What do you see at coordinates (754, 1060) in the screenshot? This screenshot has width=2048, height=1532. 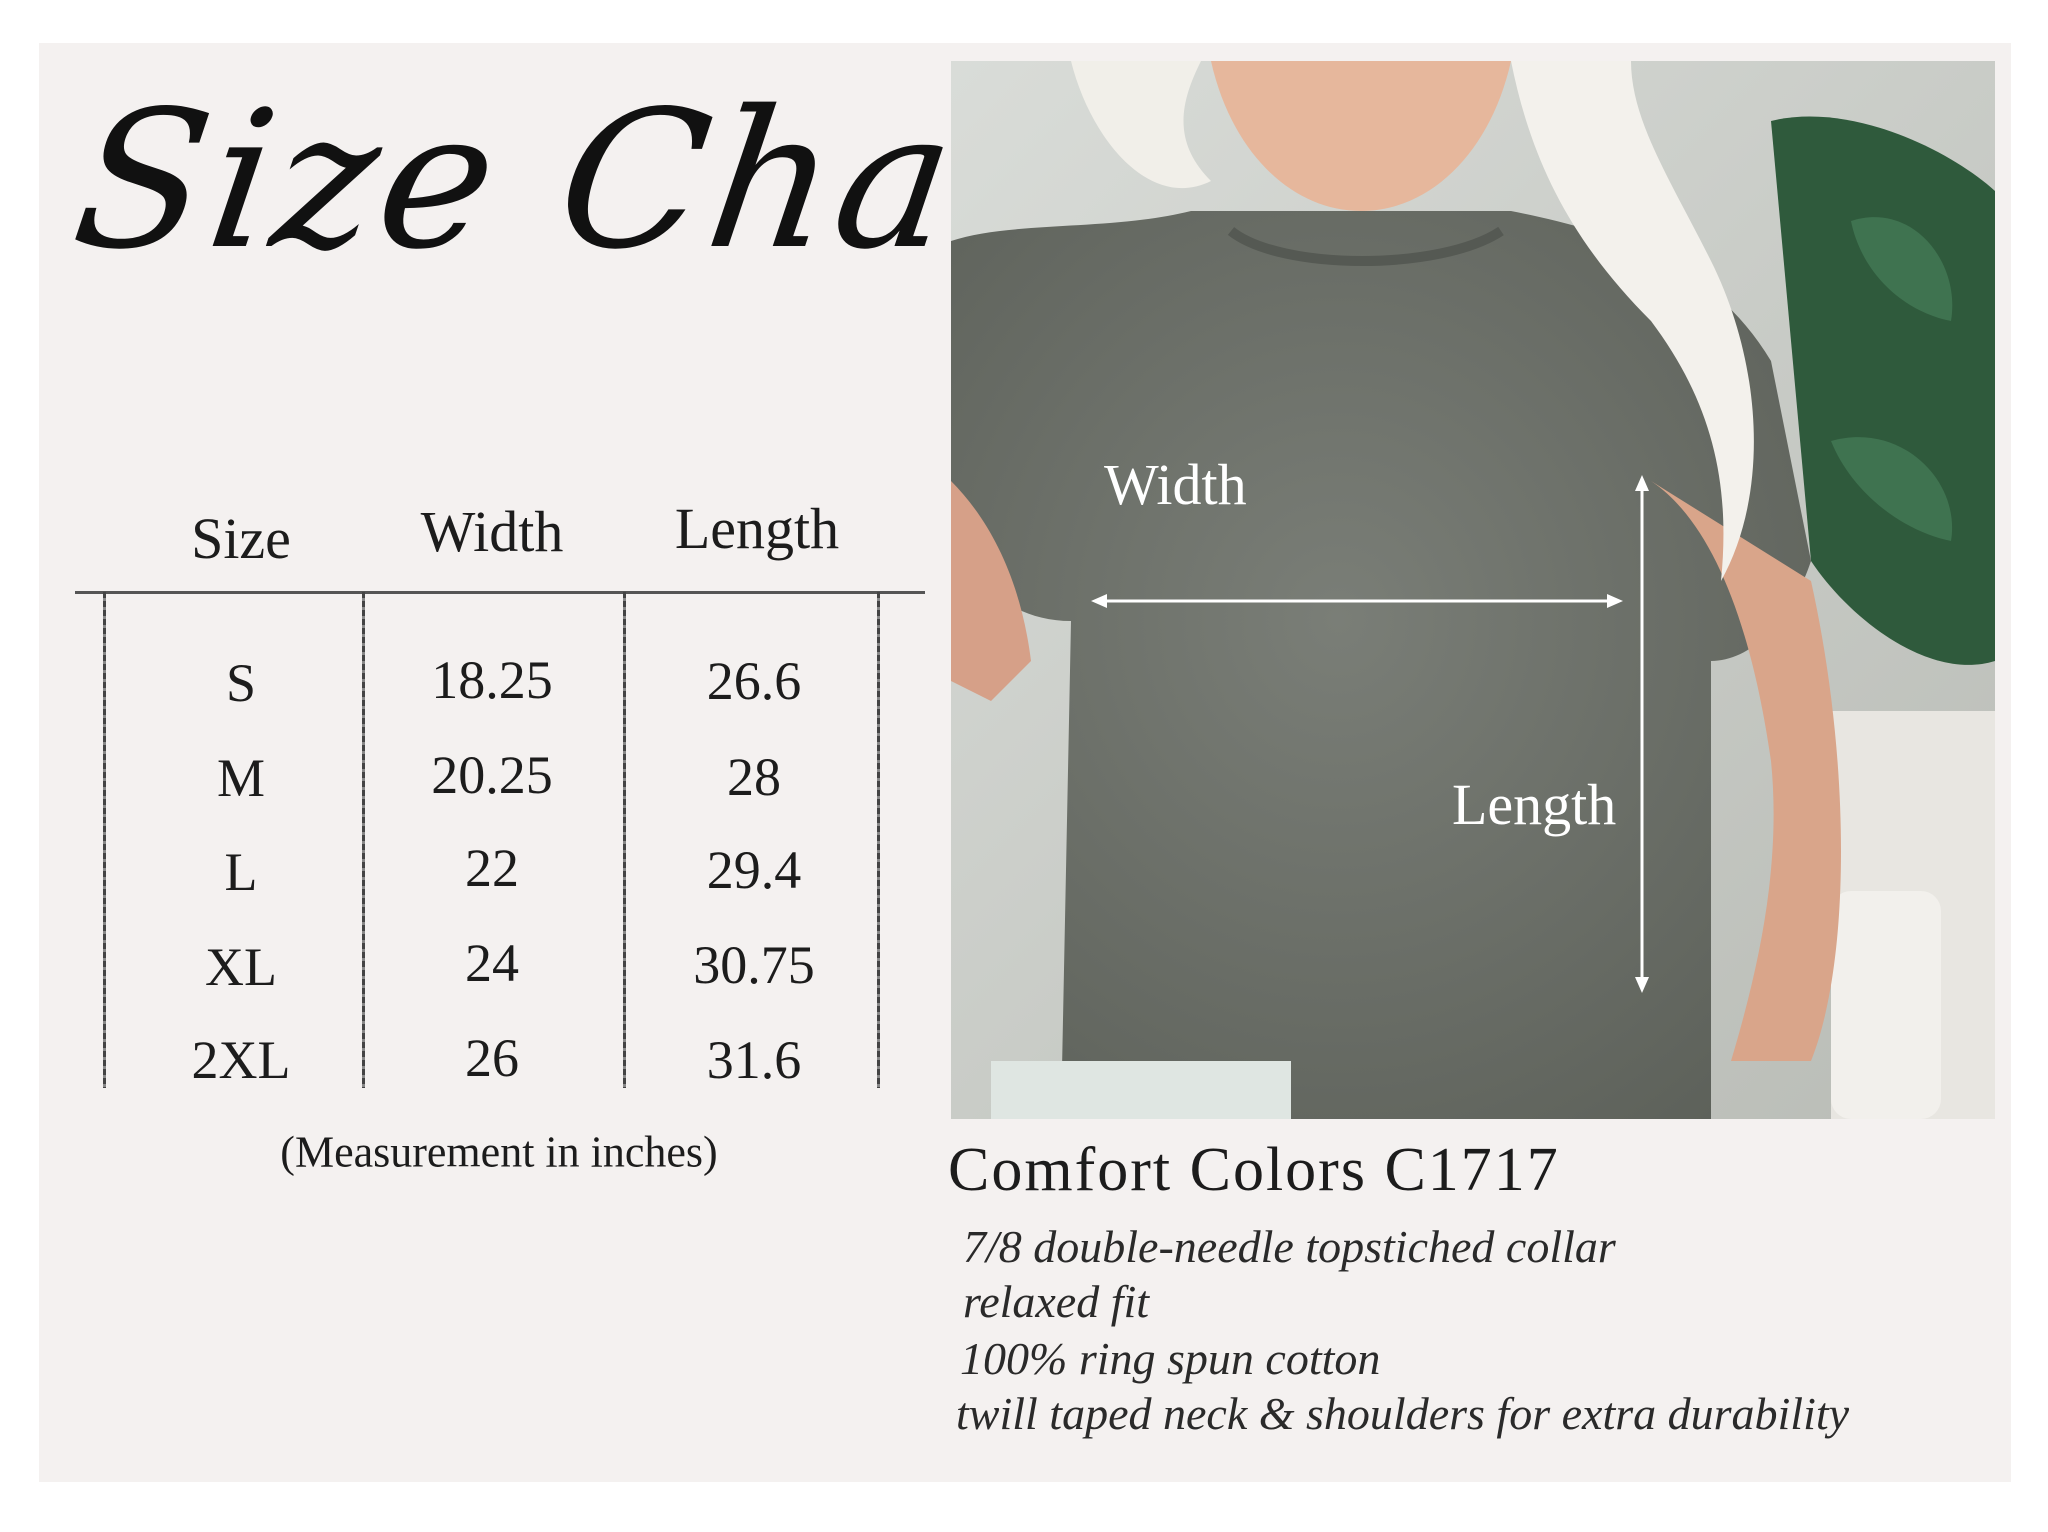 I see `cell-length: 31.6` at bounding box center [754, 1060].